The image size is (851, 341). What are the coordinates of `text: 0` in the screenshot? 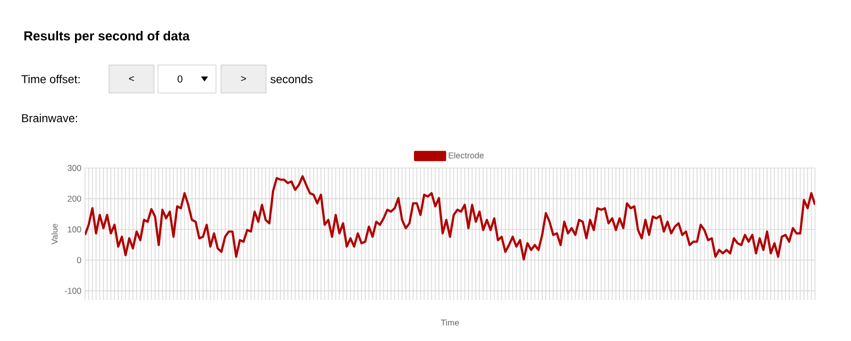 It's located at (180, 79).